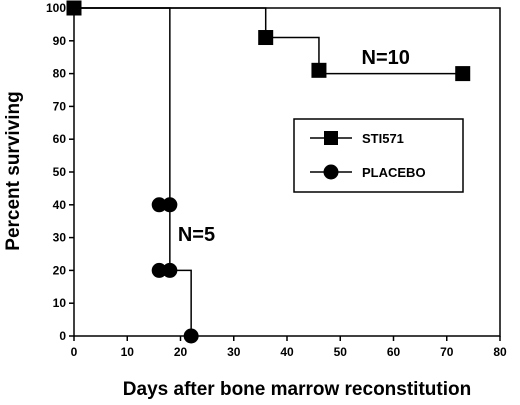 Image resolution: width=520 pixels, height=405 pixels. What do you see at coordinates (13, 170) in the screenshot?
I see `y-axis-title: Percent surviving` at bounding box center [13, 170].